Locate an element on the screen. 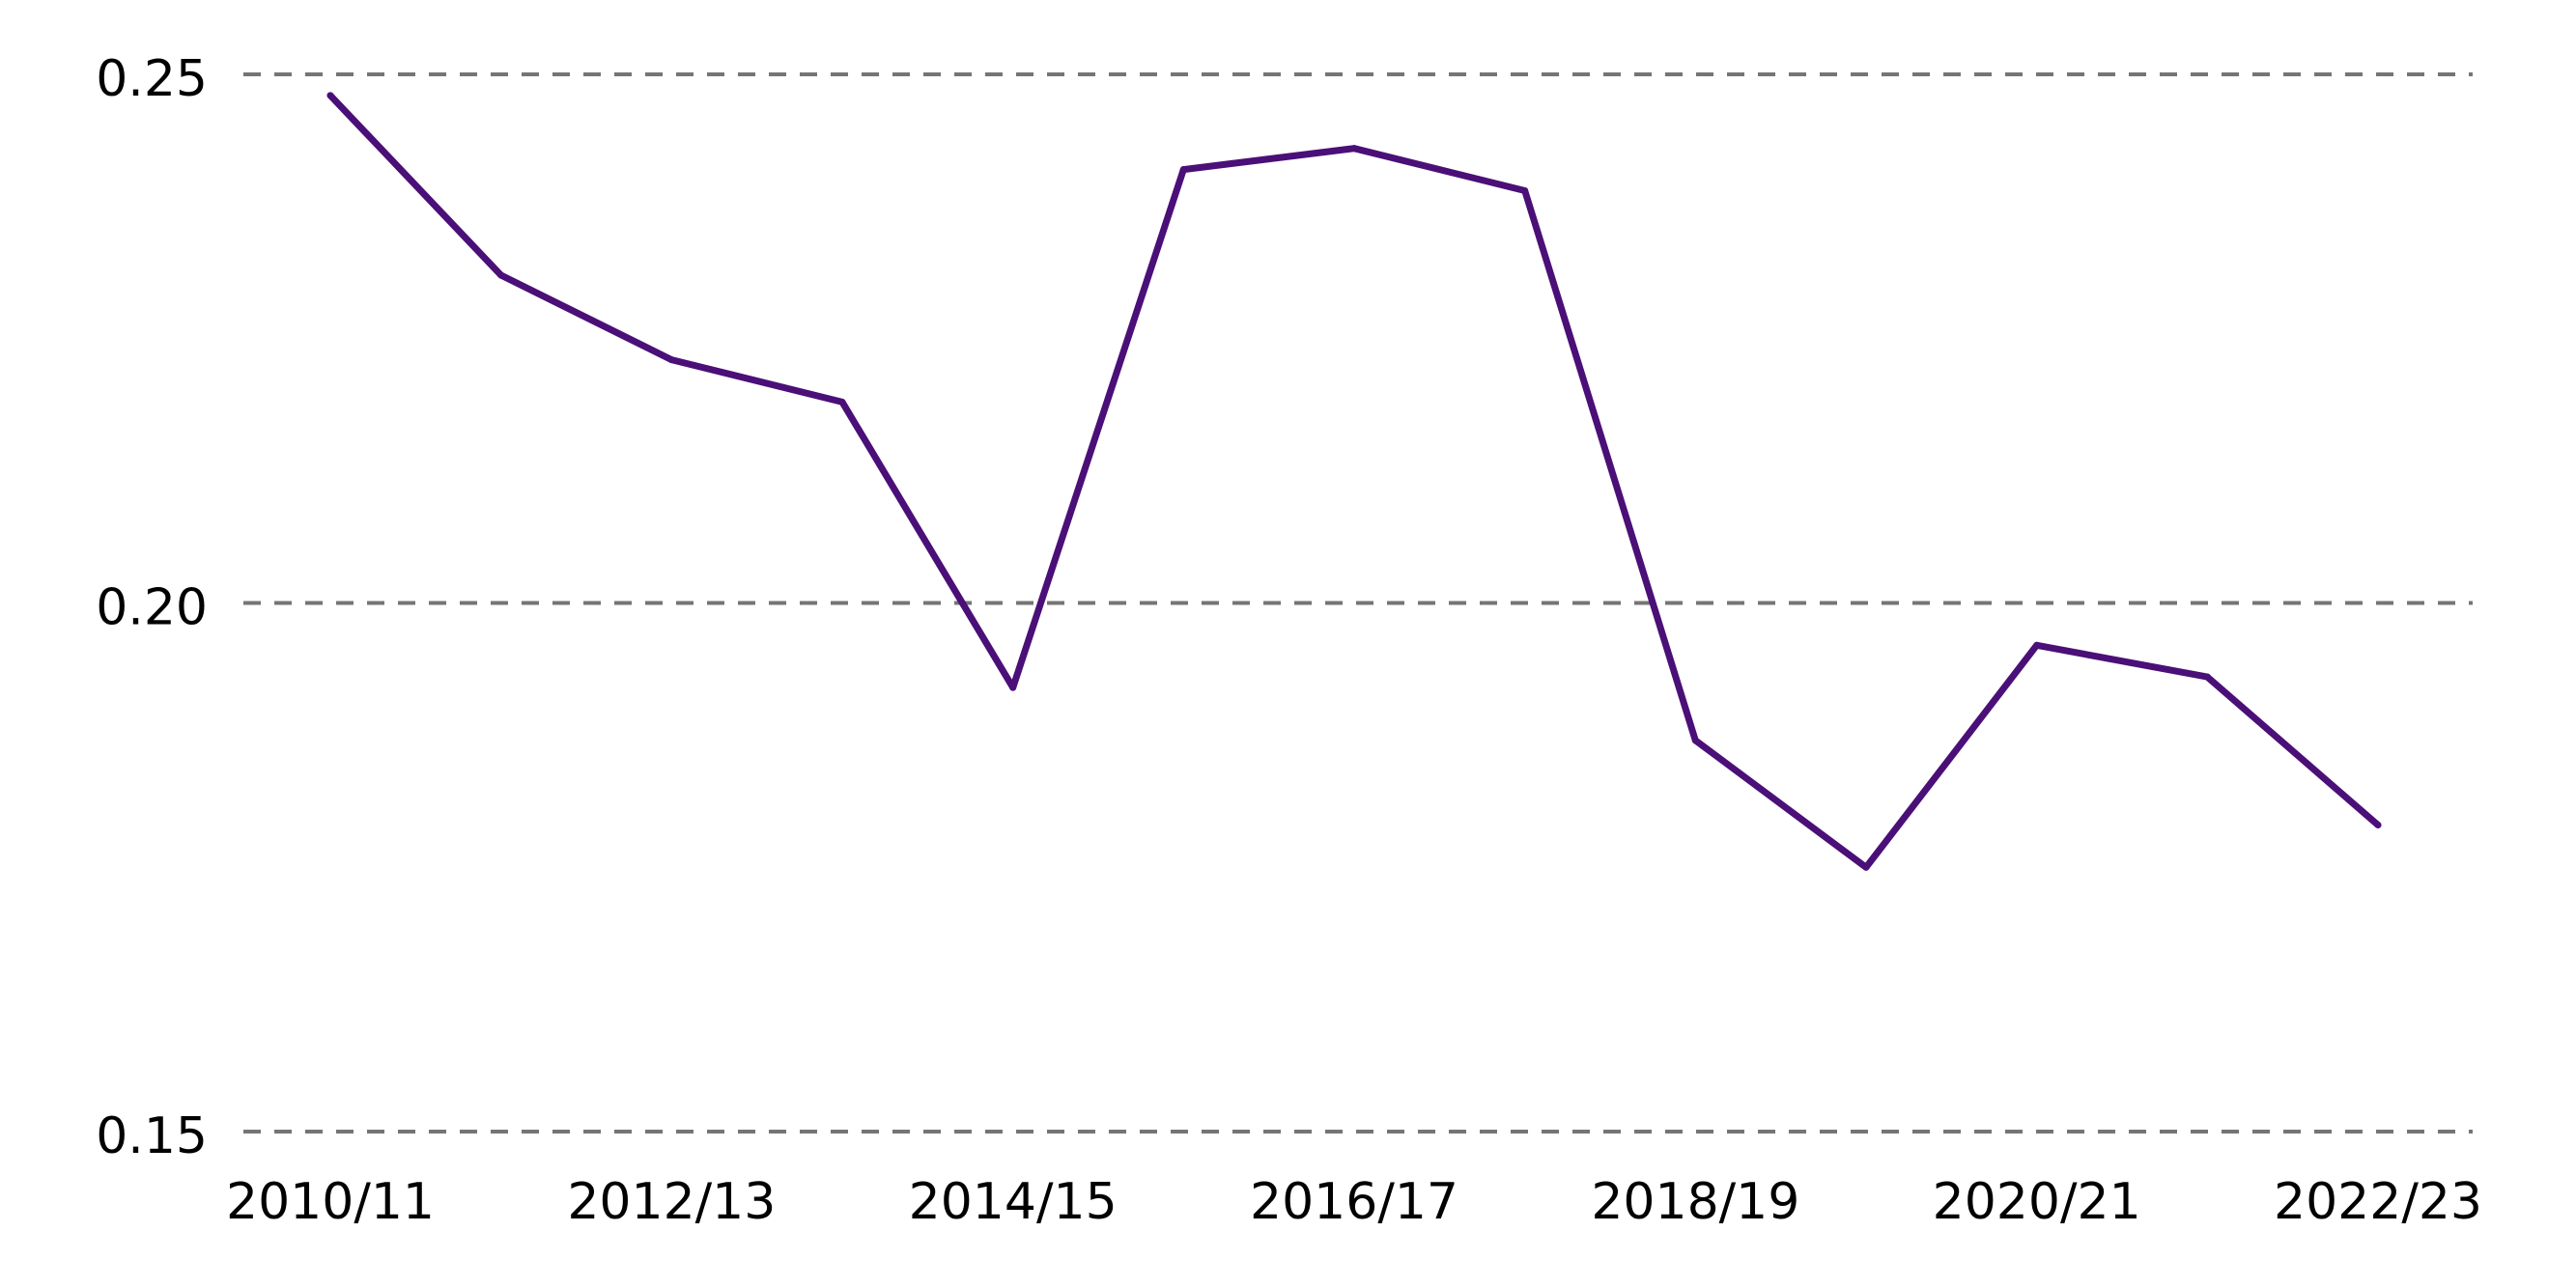 This screenshot has height=1288, width=2576. x-tick-label: 2012/13 is located at coordinates (671, 1202).